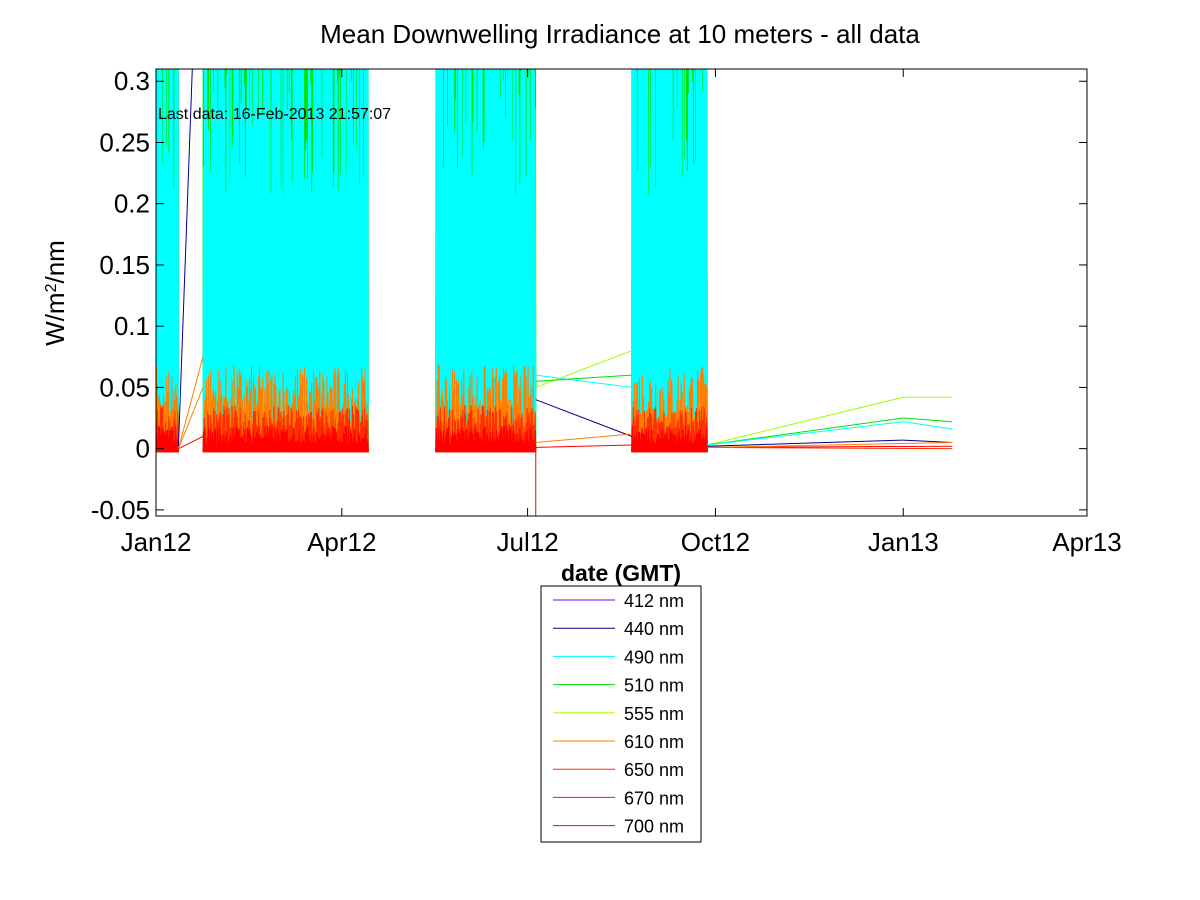 This screenshot has width=1200, height=900. What do you see at coordinates (285, 261) in the screenshot?
I see `series-line-490-nm-seg1` at bounding box center [285, 261].